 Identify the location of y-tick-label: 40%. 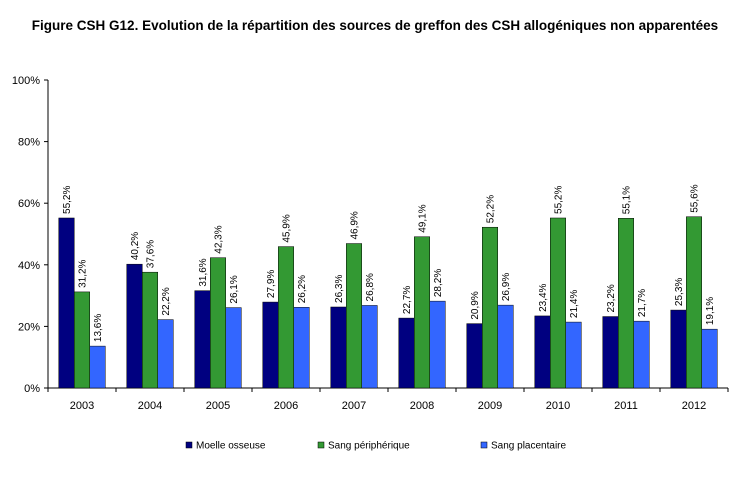
(29, 266).